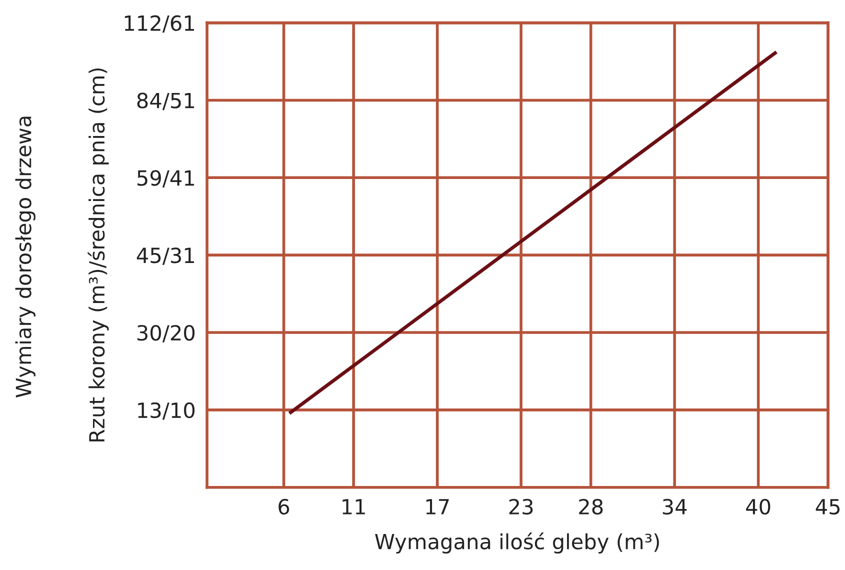  What do you see at coordinates (165, 179) in the screenshot?
I see `text: 59/41` at bounding box center [165, 179].